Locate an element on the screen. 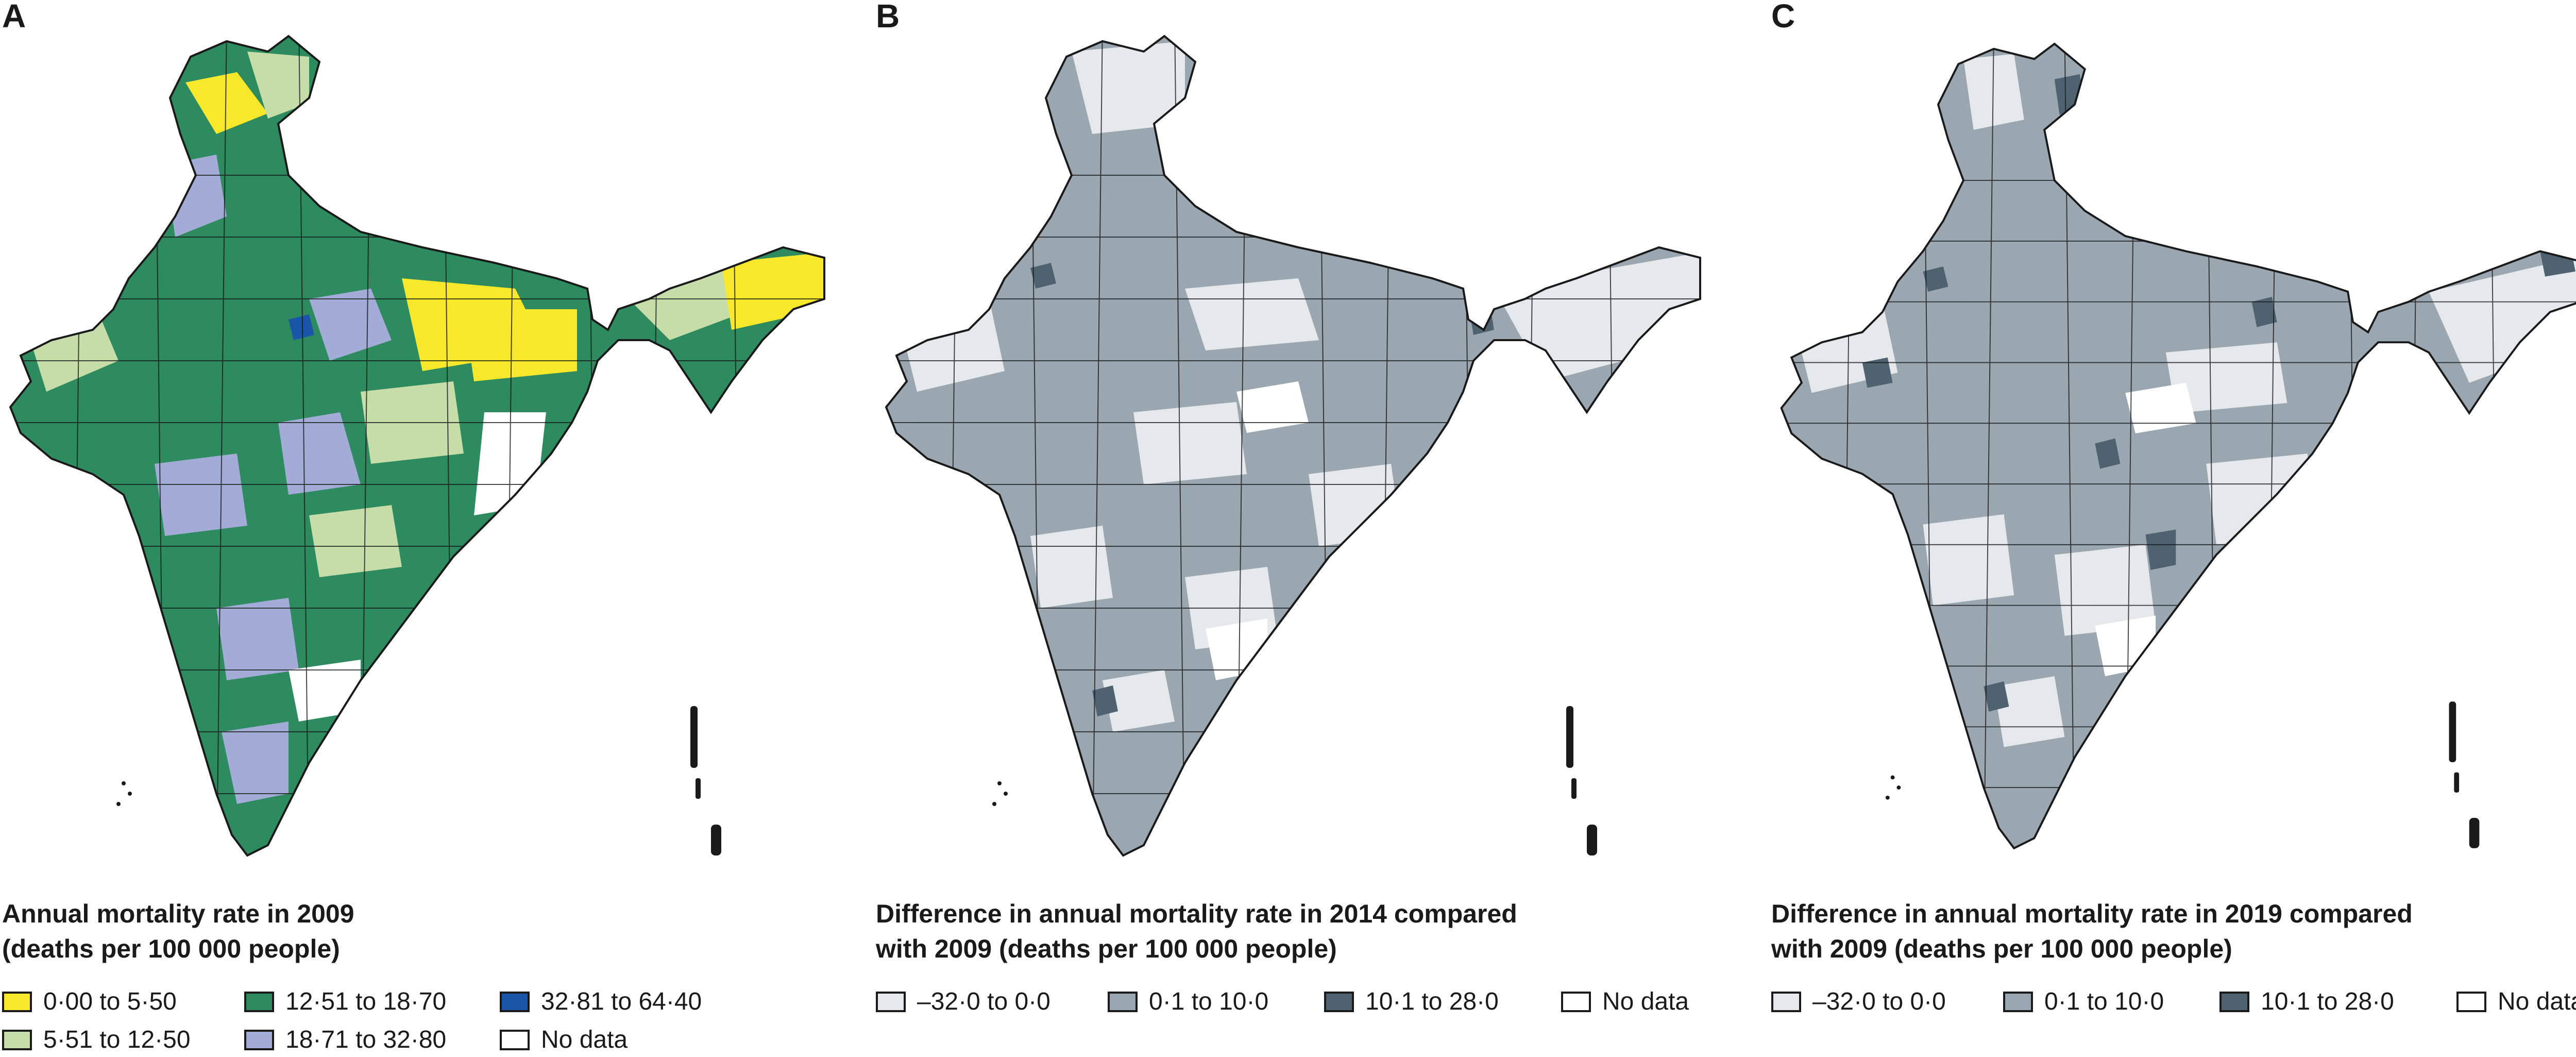 This screenshot has height=1057, width=2576. legend-item: 5·51 to 12·50 is located at coordinates (96, 1040).